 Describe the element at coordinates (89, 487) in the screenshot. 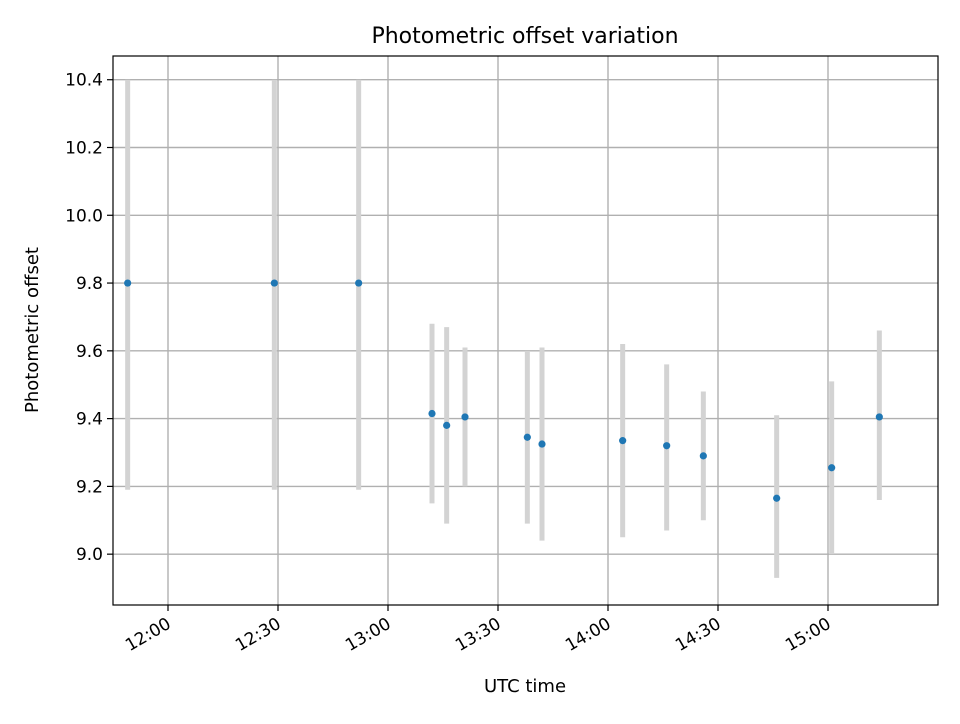

I see `y-tick-label: 9.2` at that location.